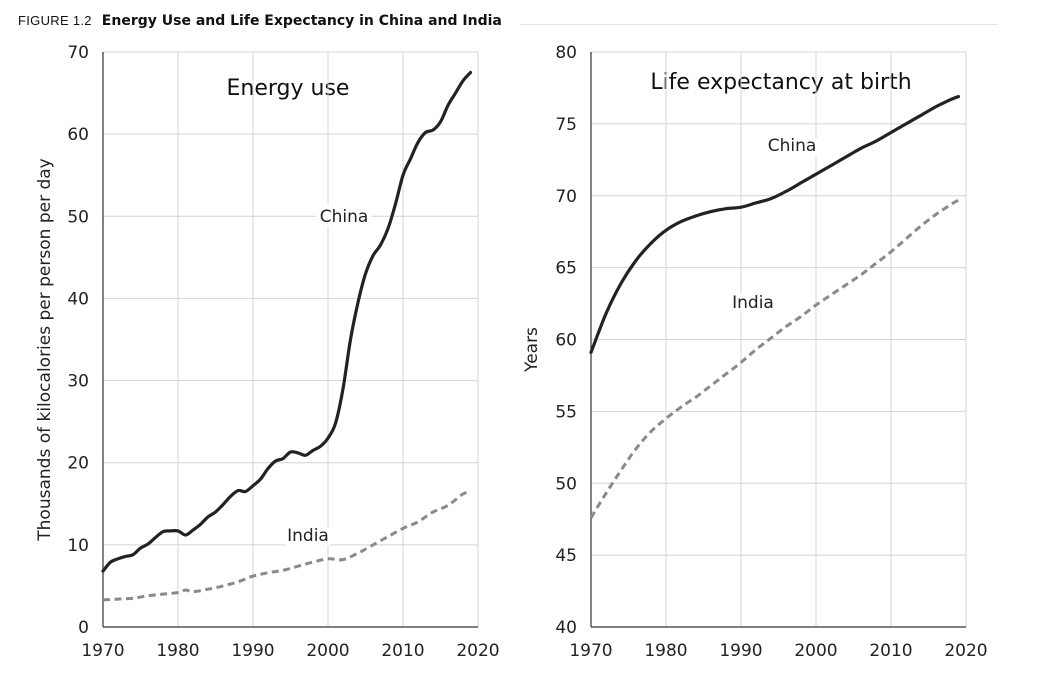  Describe the element at coordinates (83, 628) in the screenshot. I see `y-tick-label: 0` at that location.